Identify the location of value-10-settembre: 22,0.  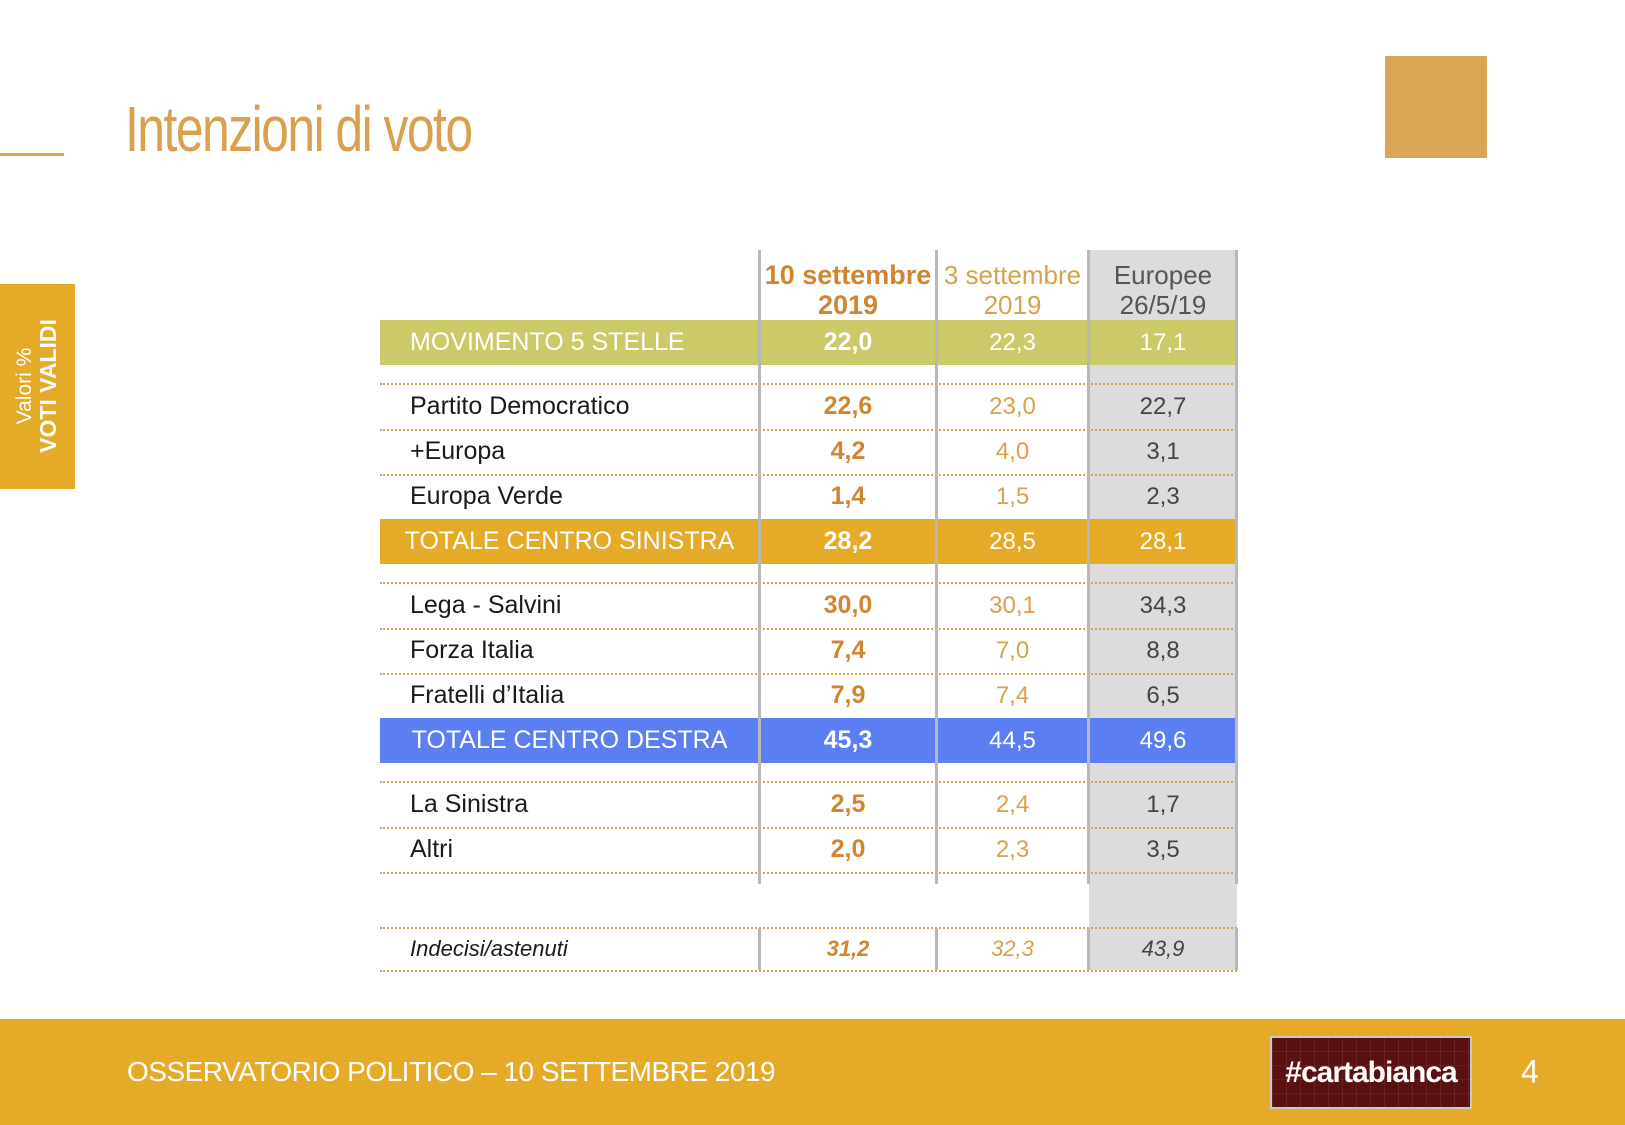
(848, 342).